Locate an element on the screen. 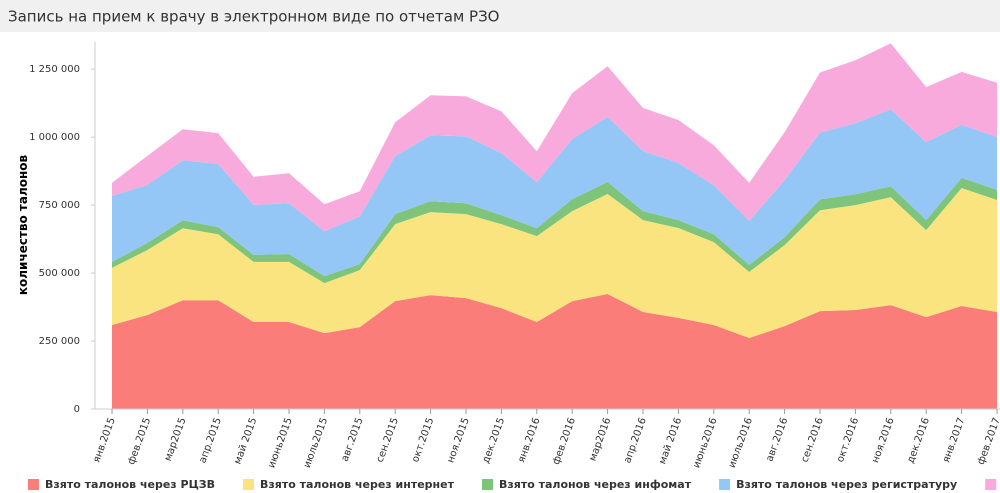 The width and height of the screenshot is (1000, 493). x-tick-label: апр.2016 is located at coordinates (635, 440).